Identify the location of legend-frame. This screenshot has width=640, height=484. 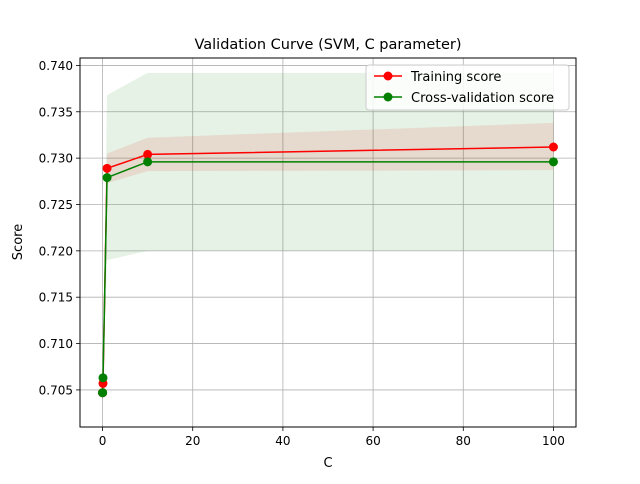
(467, 87).